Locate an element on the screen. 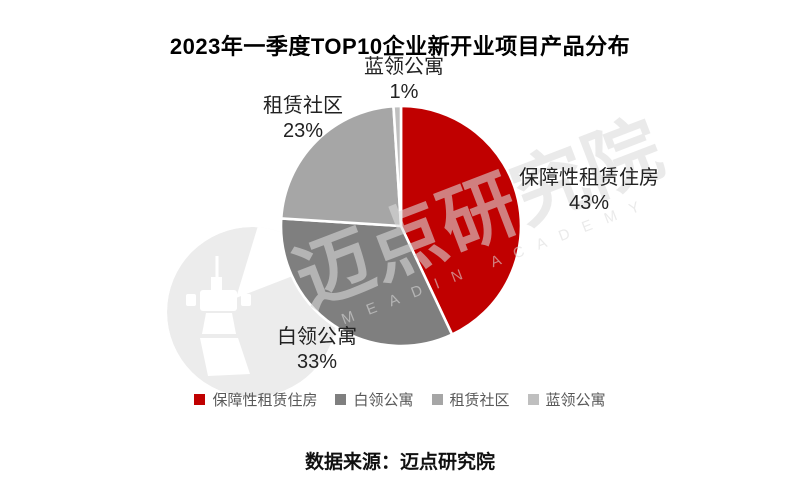  source-note: 数据来源：迈点研究院 is located at coordinates (399, 462).